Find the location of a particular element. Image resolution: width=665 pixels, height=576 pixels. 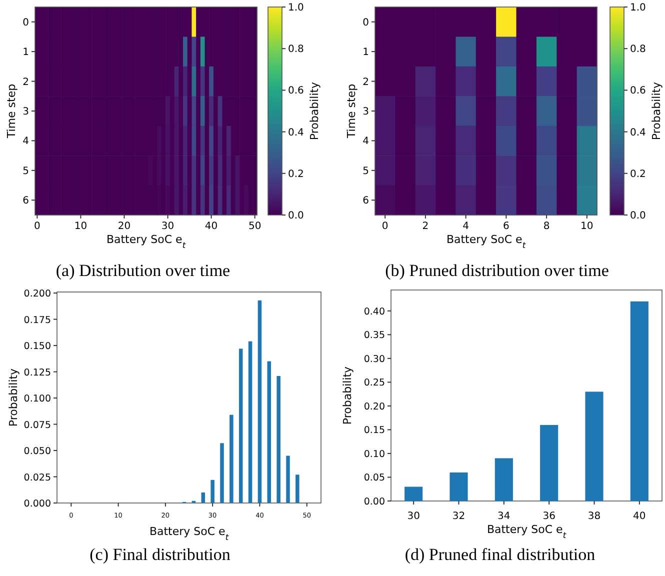

y-tick-label: 0.15 is located at coordinates (374, 430).